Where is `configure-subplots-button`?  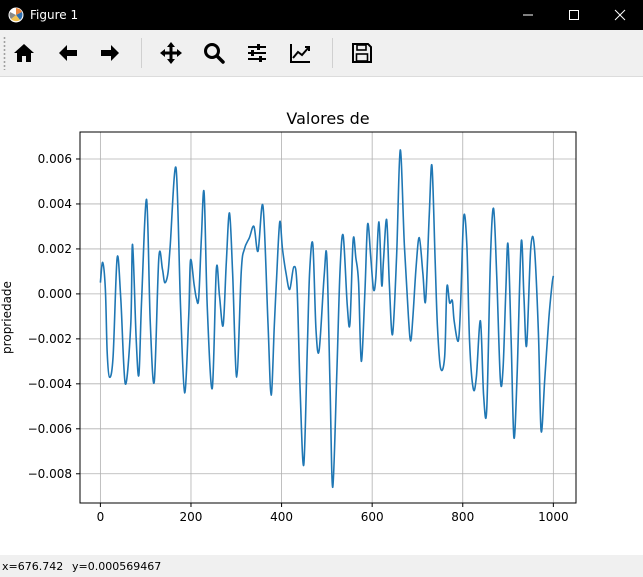 configure-subplots-button is located at coordinates (257, 53).